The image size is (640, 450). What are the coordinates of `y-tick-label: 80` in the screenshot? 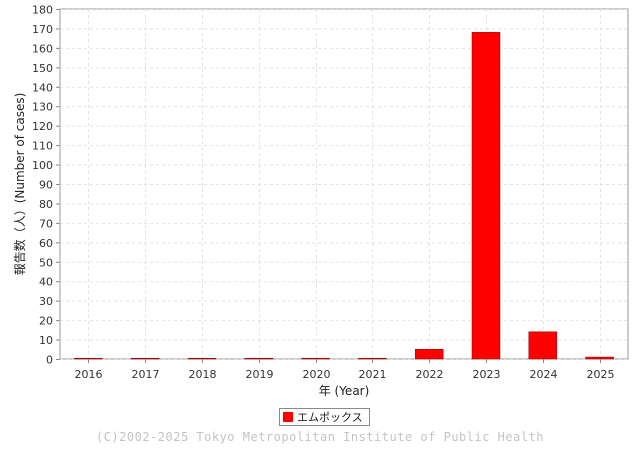 It's located at (46, 204).